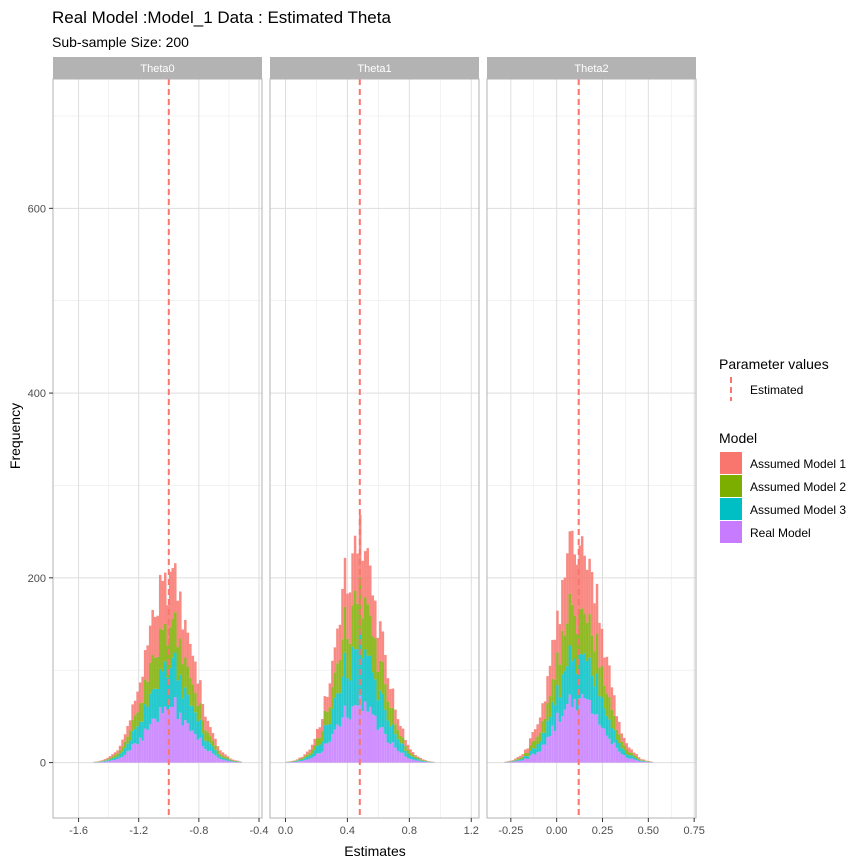  Describe the element at coordinates (157, 68) in the screenshot. I see `facet-strip` at that location.